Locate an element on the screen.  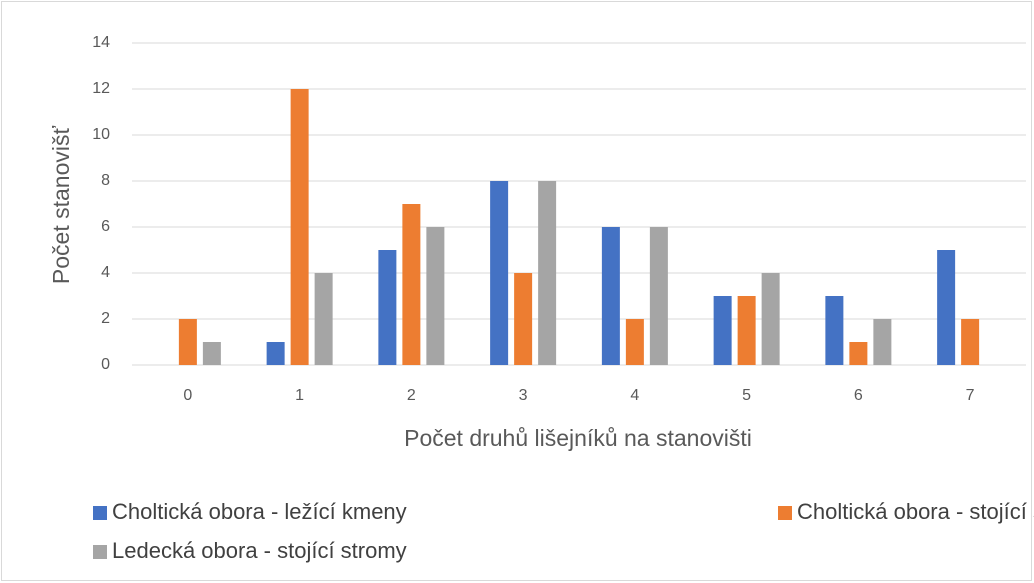
x-axis-title: Počet druhů lišejníků na stanovišti is located at coordinates (578, 438).